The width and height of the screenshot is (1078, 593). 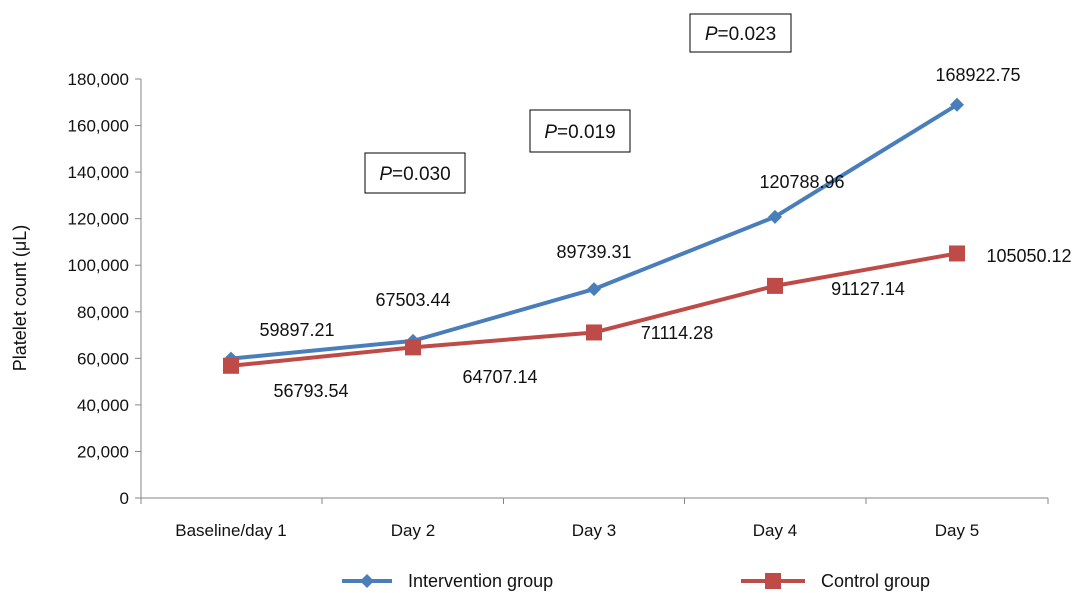 I want to click on legend-diamond-marker, so click(x=367, y=581).